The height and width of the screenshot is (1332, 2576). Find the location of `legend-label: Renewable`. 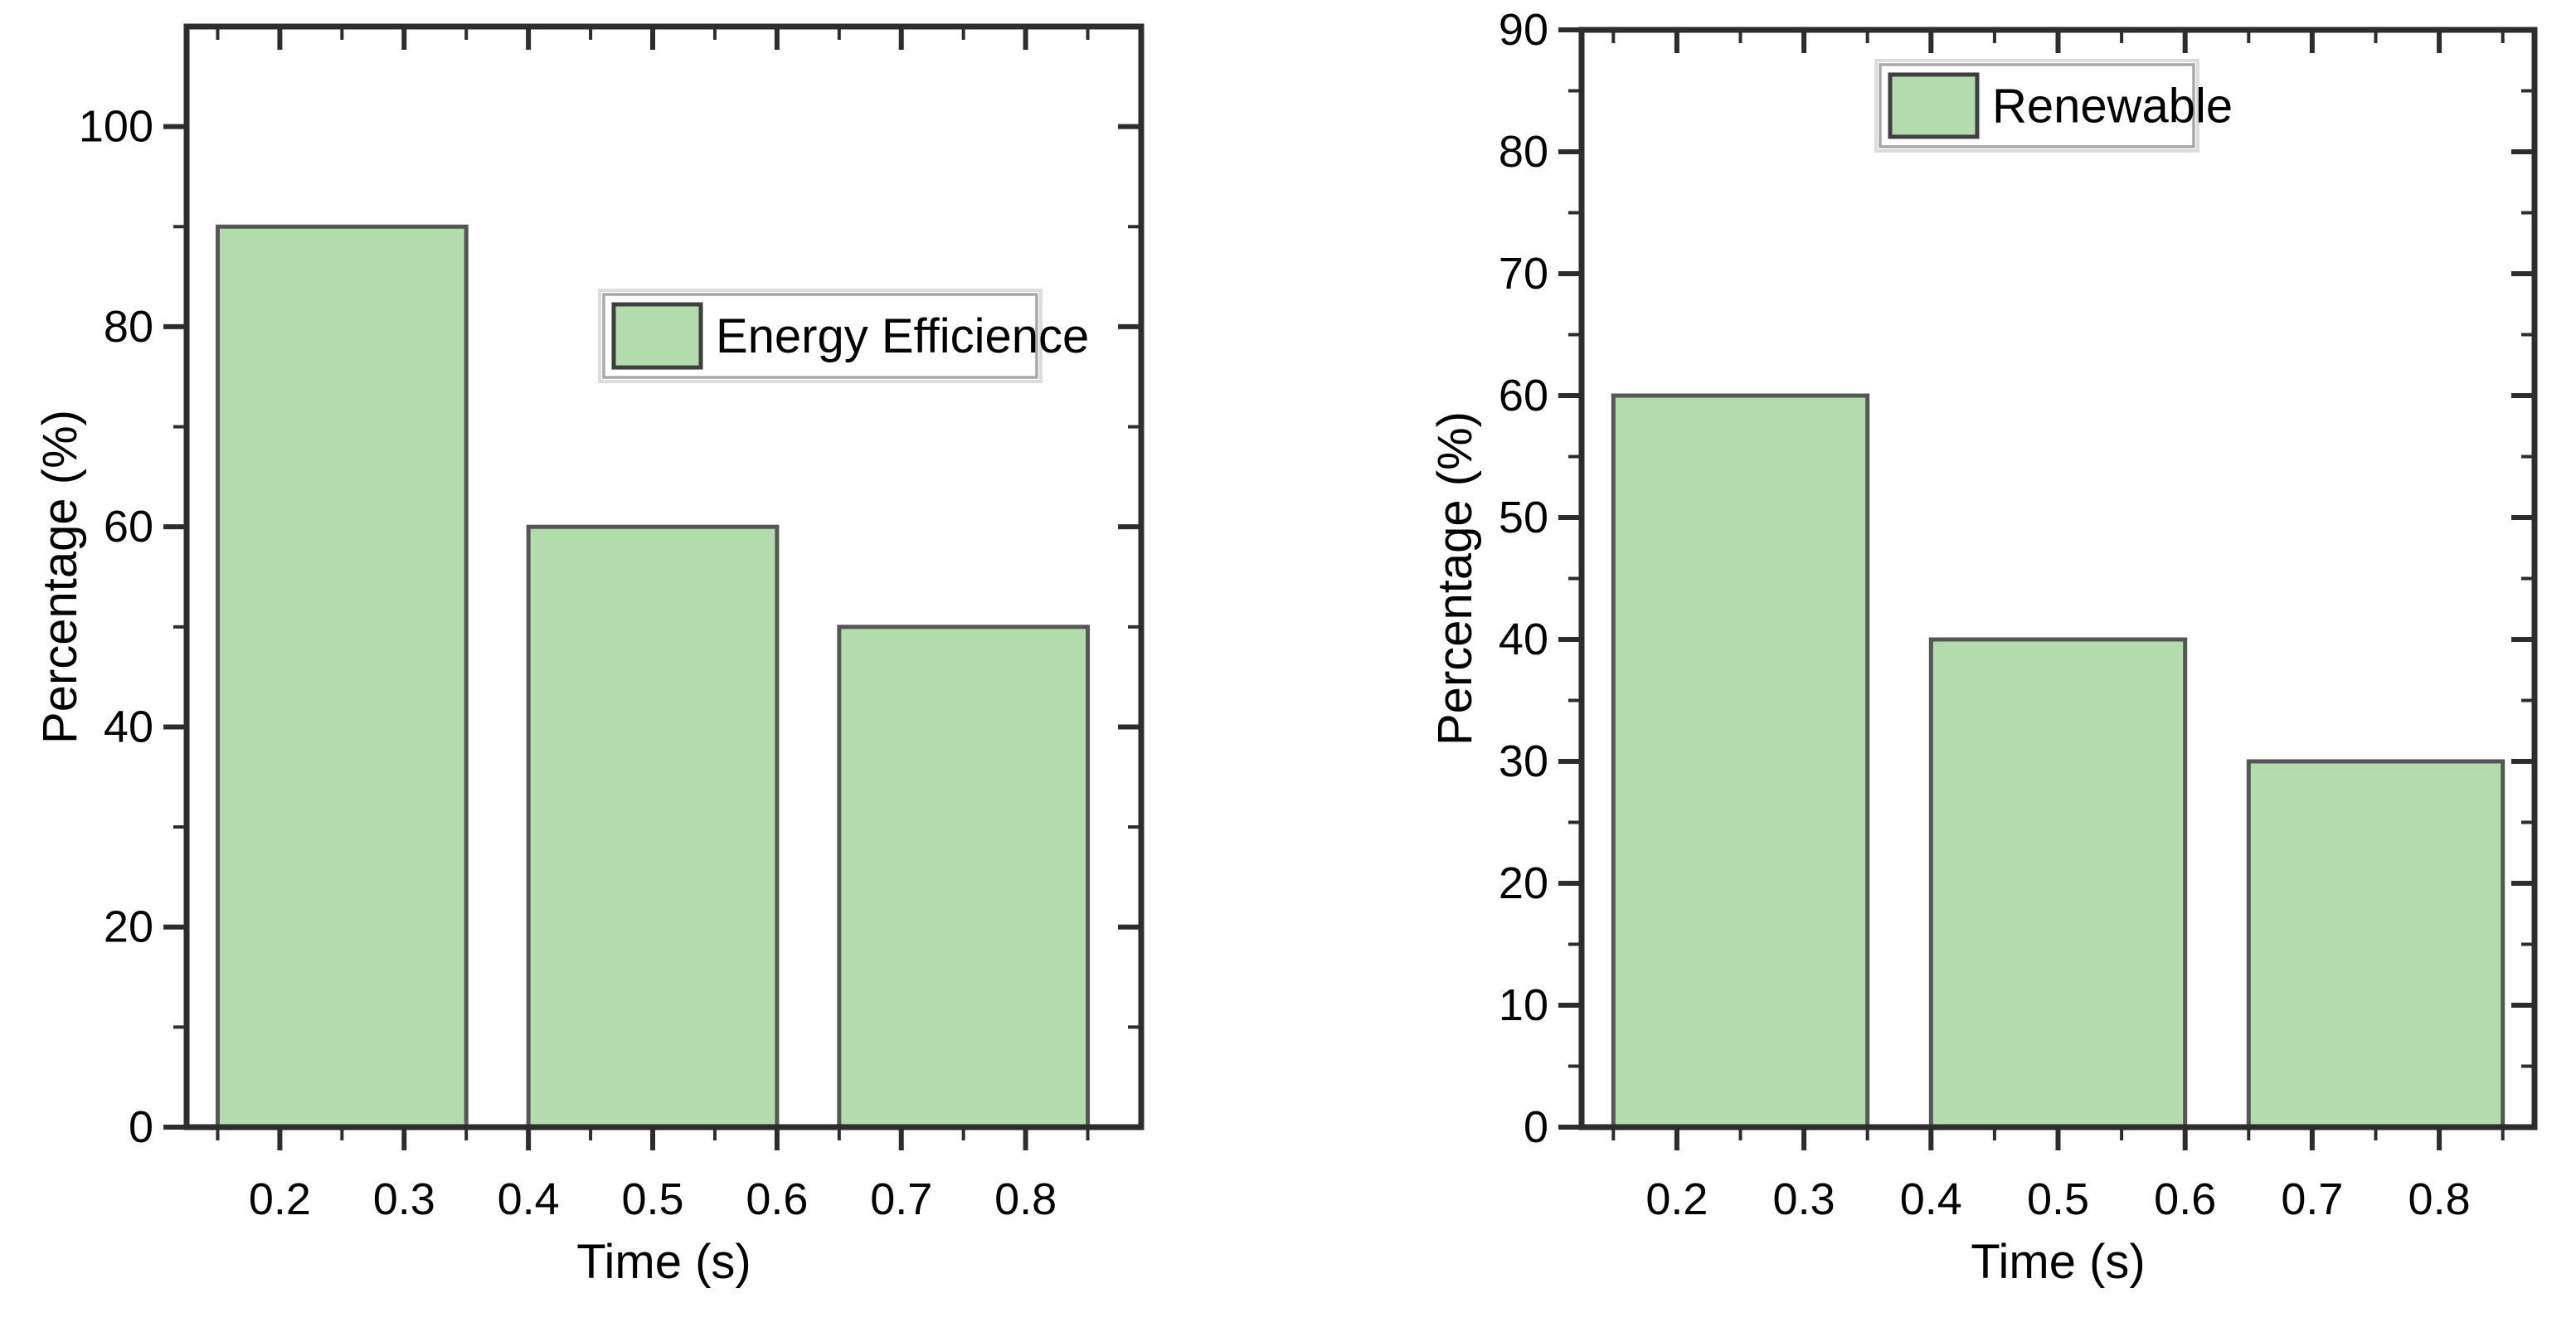

legend-label: Renewable is located at coordinates (2112, 106).